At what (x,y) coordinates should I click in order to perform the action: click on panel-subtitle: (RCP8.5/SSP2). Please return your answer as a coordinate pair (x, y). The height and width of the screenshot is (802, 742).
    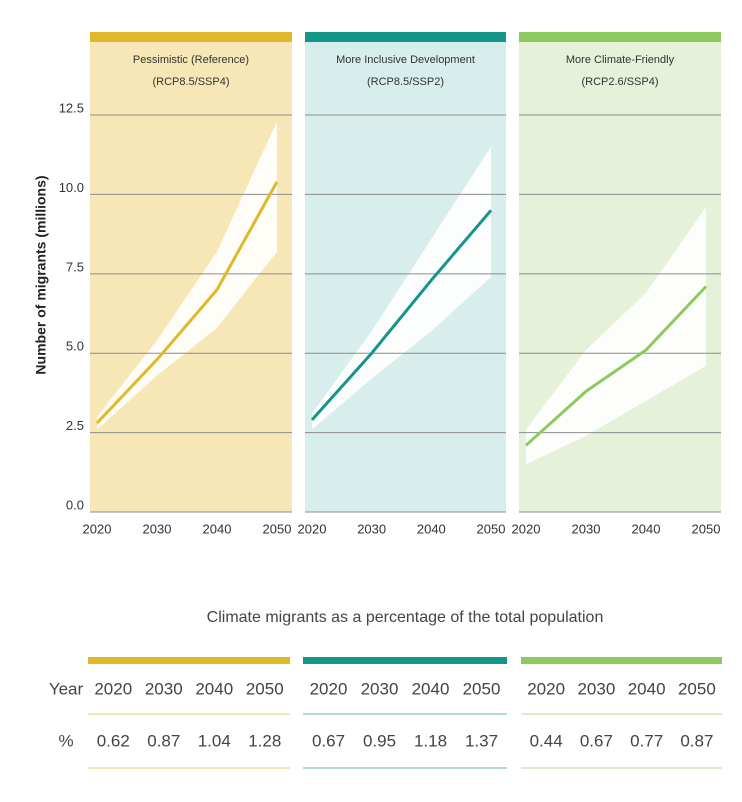
    Looking at the image, I should click on (405, 82).